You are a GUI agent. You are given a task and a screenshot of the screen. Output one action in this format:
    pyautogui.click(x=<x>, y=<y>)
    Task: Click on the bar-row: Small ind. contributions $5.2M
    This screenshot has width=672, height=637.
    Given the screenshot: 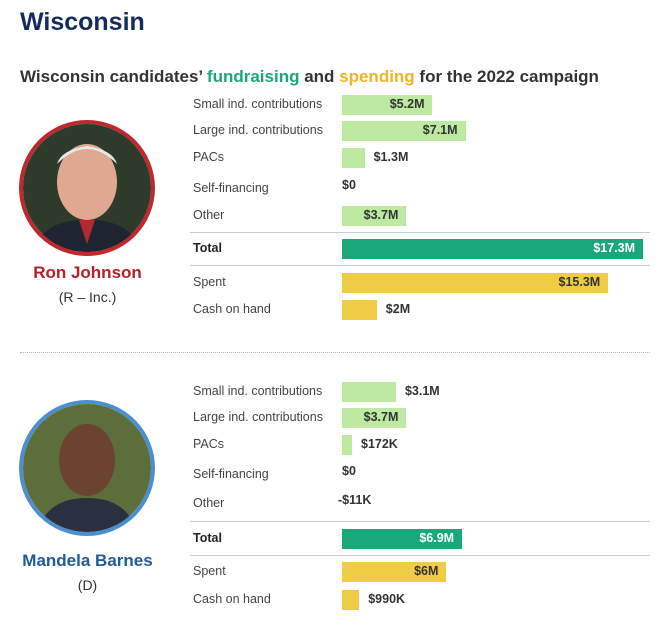 What is the action you would take?
    pyautogui.click(x=423, y=105)
    